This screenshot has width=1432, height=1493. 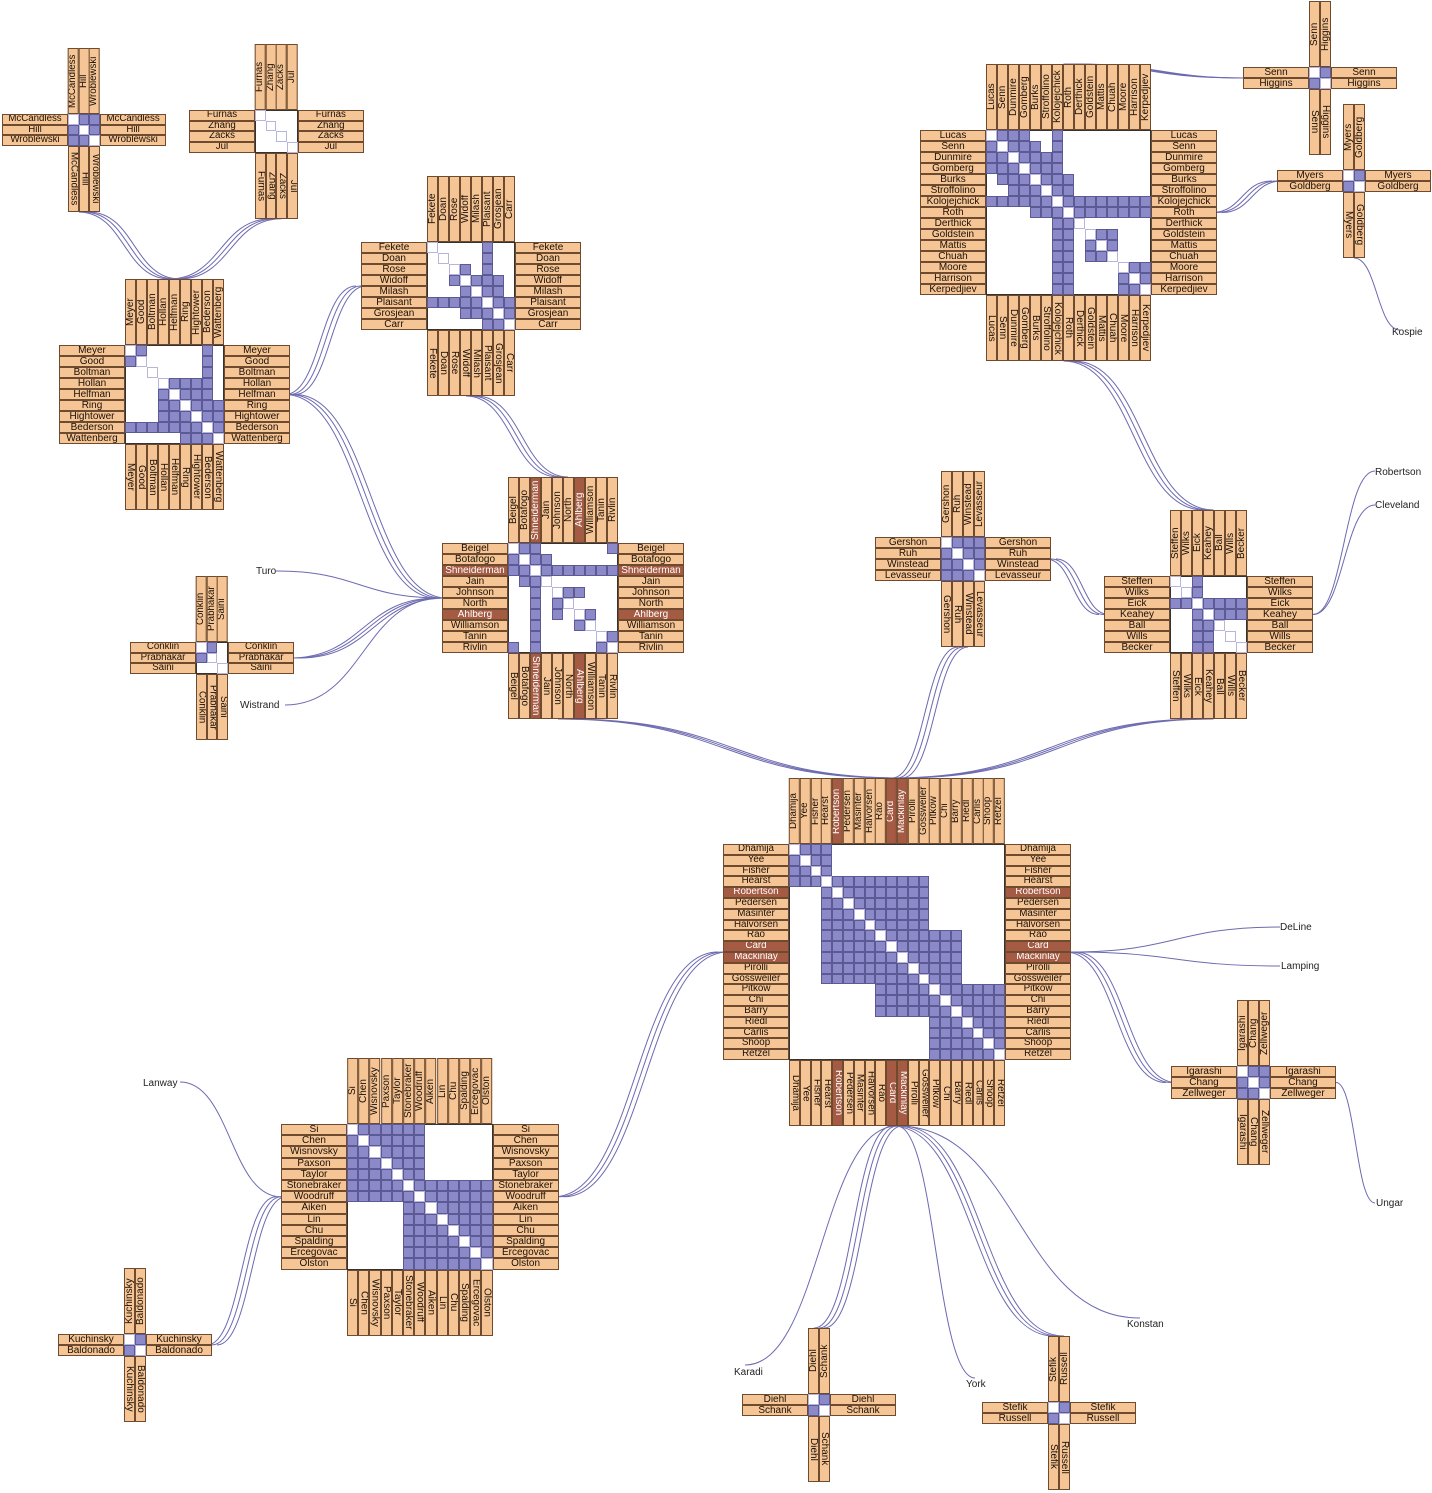 What do you see at coordinates (1145, 1324) in the screenshot?
I see `singleton-konstan: Konstan` at bounding box center [1145, 1324].